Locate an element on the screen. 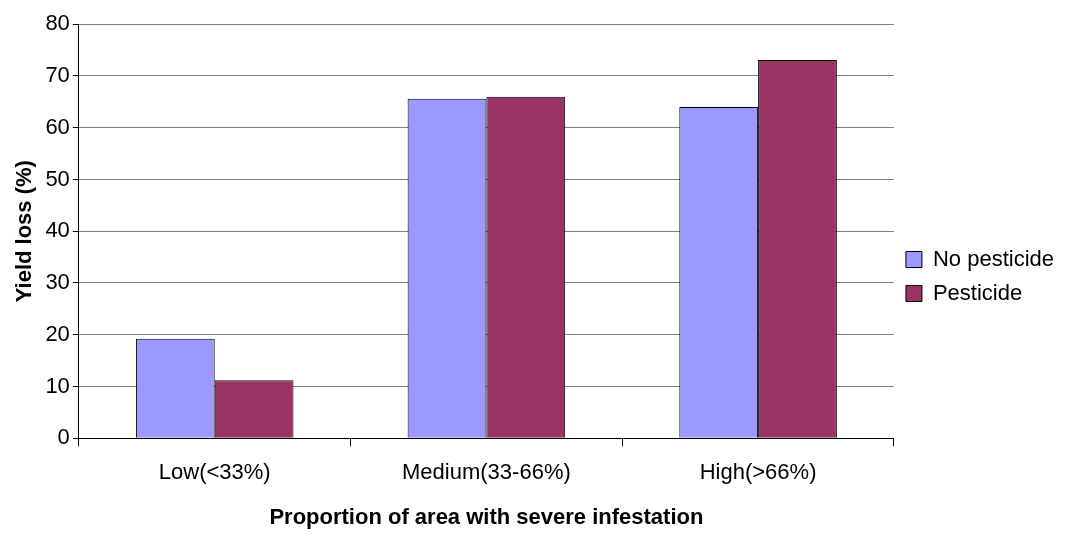 This screenshot has height=543, width=1076. x-tick-label: High(>66%) is located at coordinates (758, 472).